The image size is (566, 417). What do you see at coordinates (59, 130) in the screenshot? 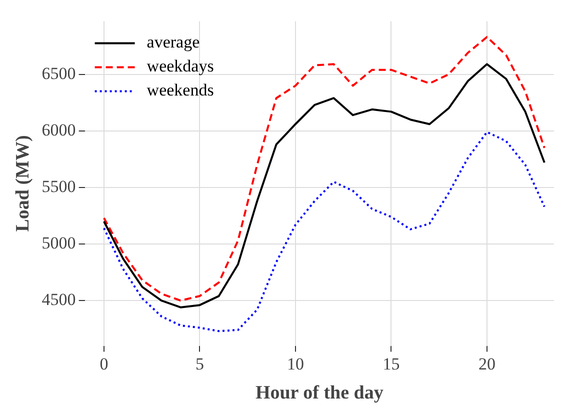
I see `y-tick-label: 6000` at bounding box center [59, 130].